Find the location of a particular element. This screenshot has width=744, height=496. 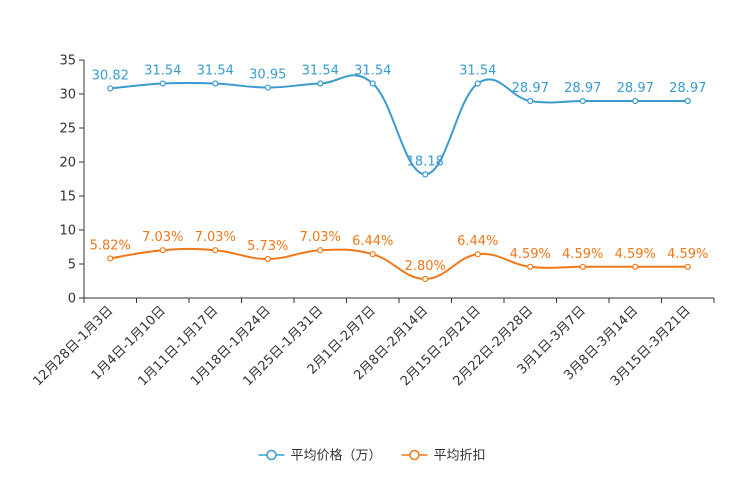

y-tick-label: 10 is located at coordinates (67, 231).